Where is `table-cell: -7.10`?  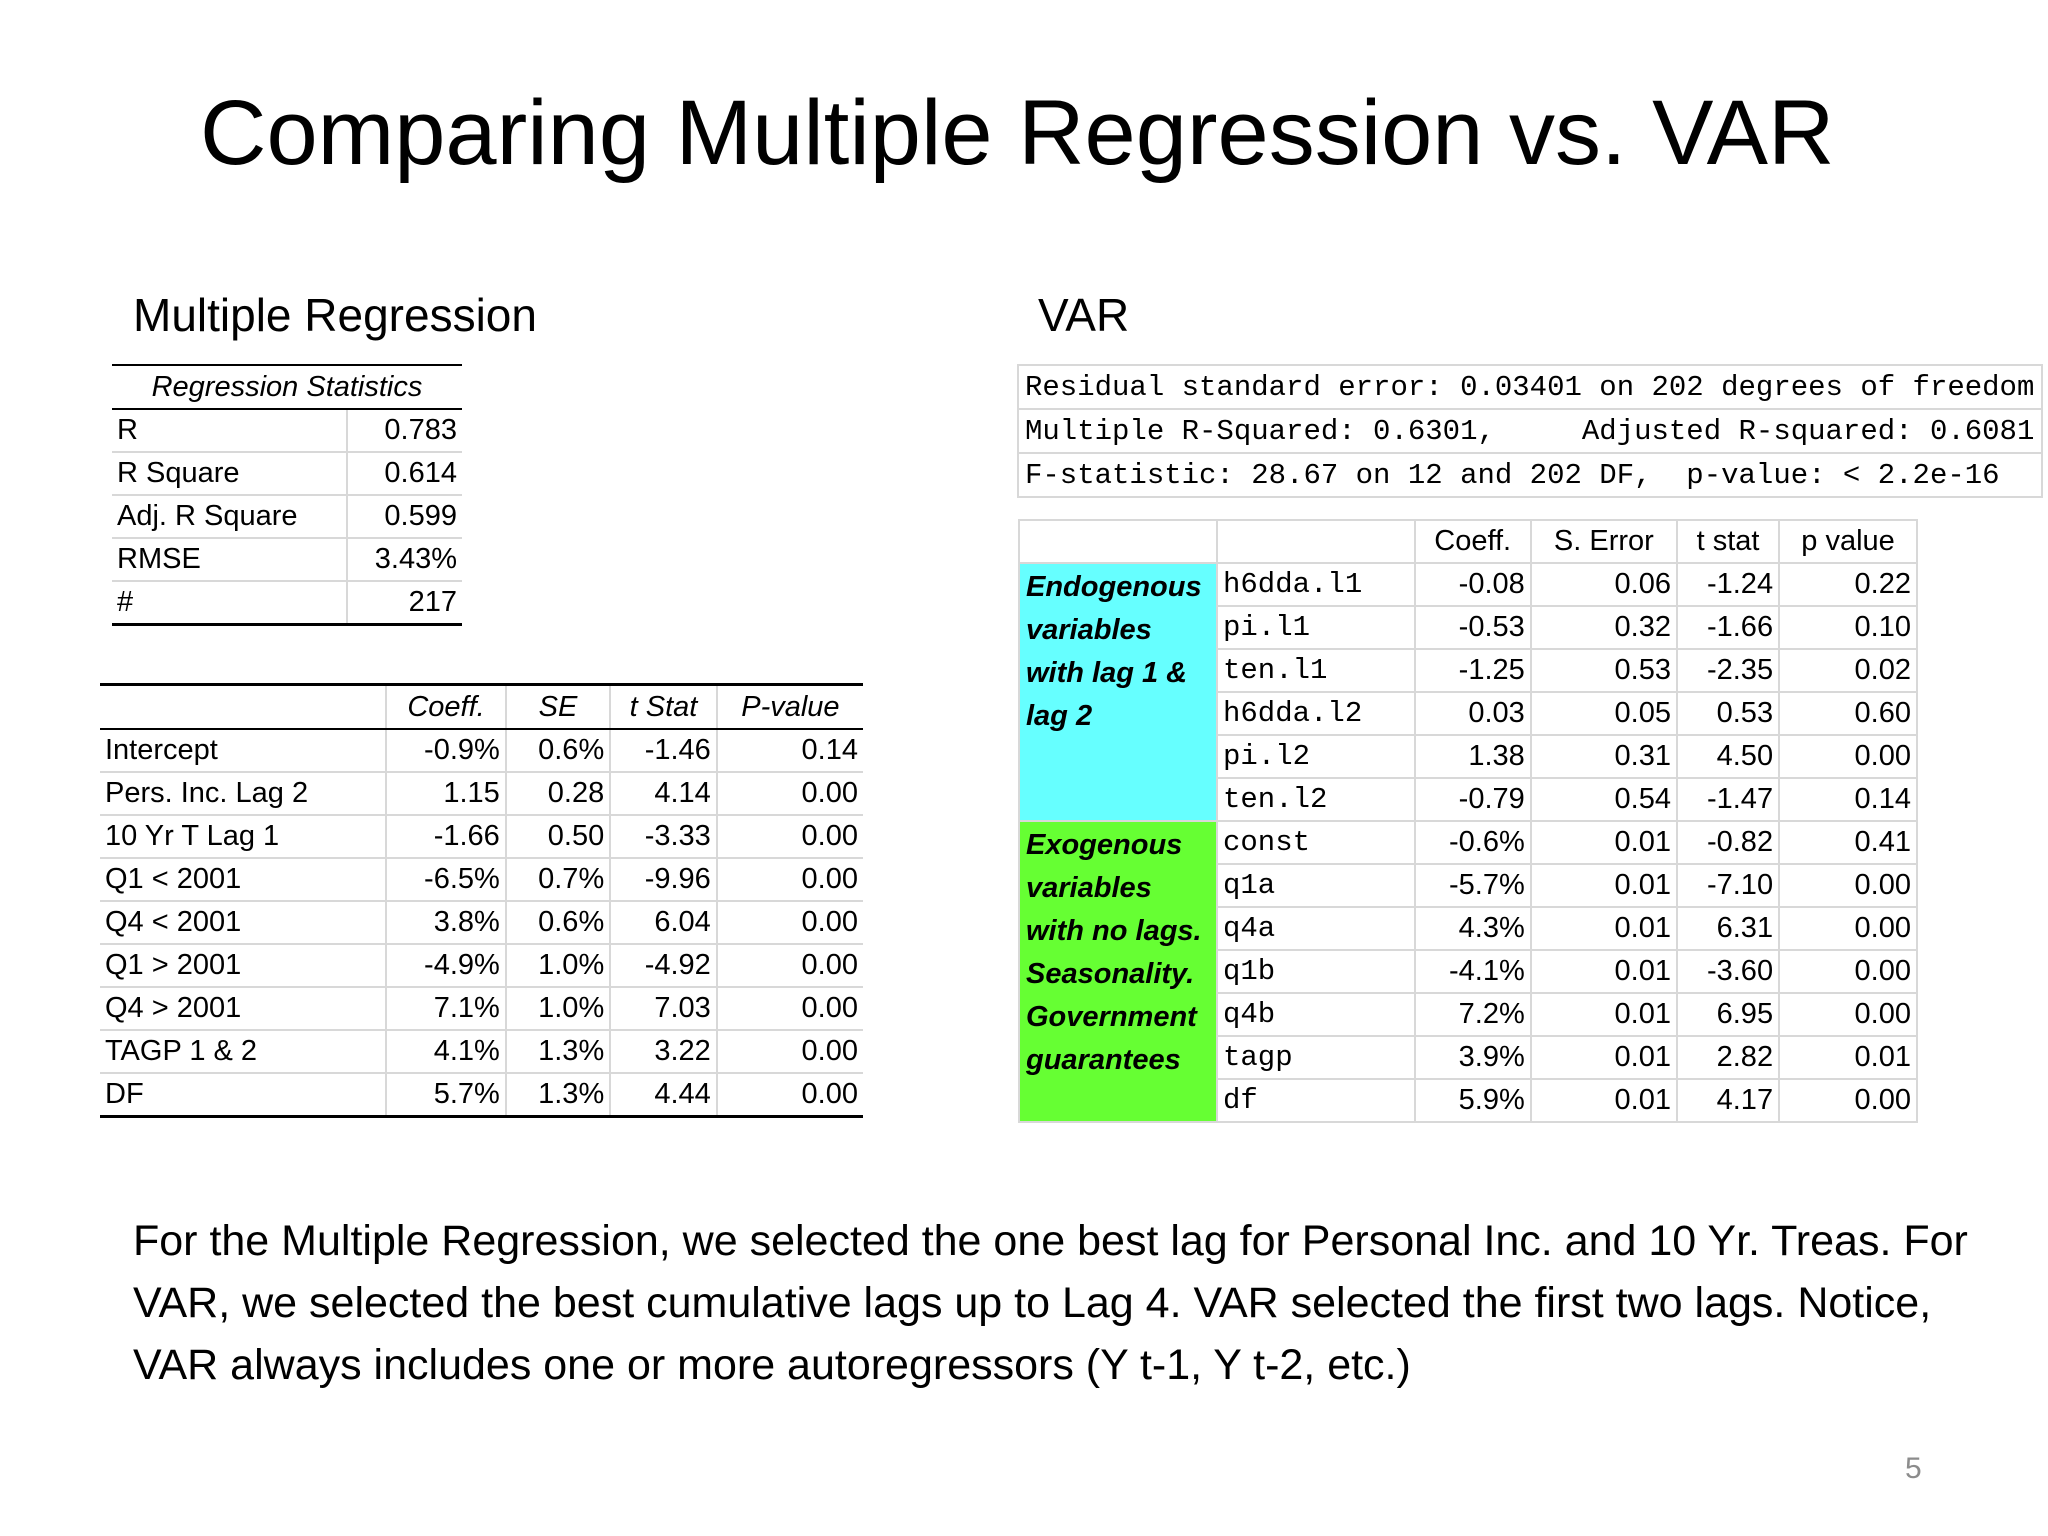
table-cell: -7.10 is located at coordinates (1728, 885).